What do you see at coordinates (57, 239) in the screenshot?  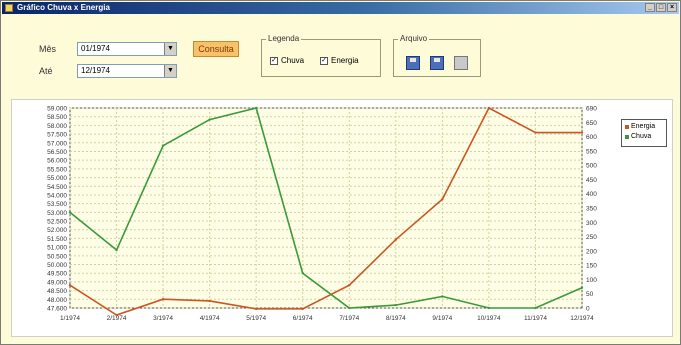 I see `left-axis-tick-label: 51.500` at bounding box center [57, 239].